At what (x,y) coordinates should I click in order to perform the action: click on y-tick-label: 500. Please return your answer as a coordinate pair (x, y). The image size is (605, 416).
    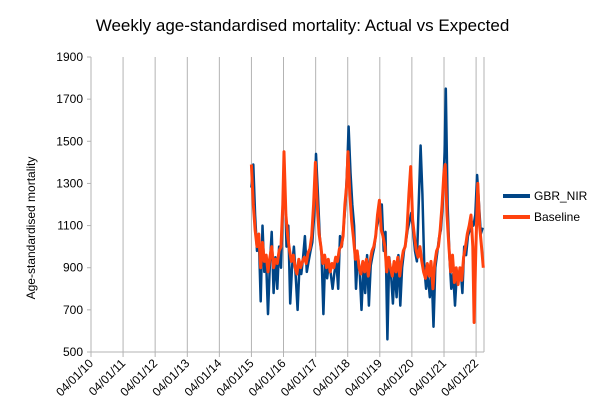
    Looking at the image, I should click on (73, 352).